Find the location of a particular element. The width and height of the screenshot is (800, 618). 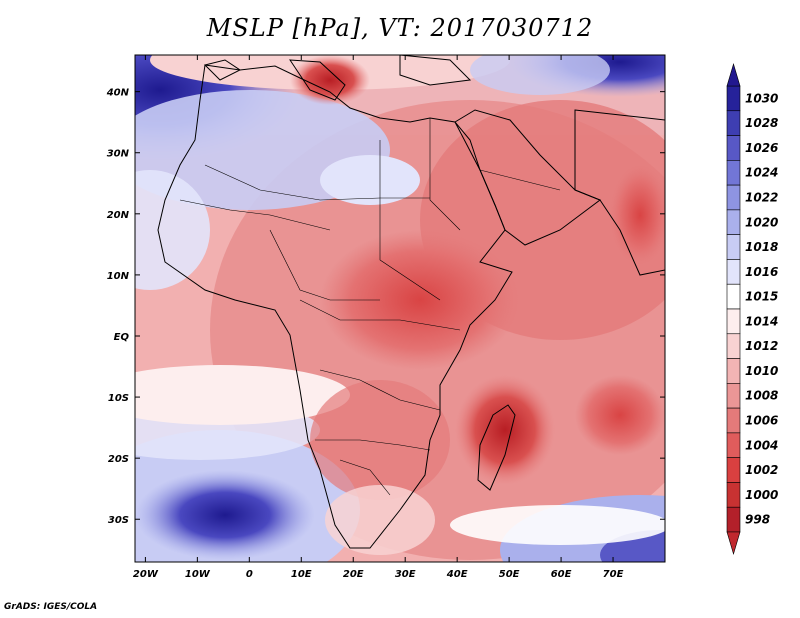

colorbar-label: 1020 is located at coordinates (761, 222).